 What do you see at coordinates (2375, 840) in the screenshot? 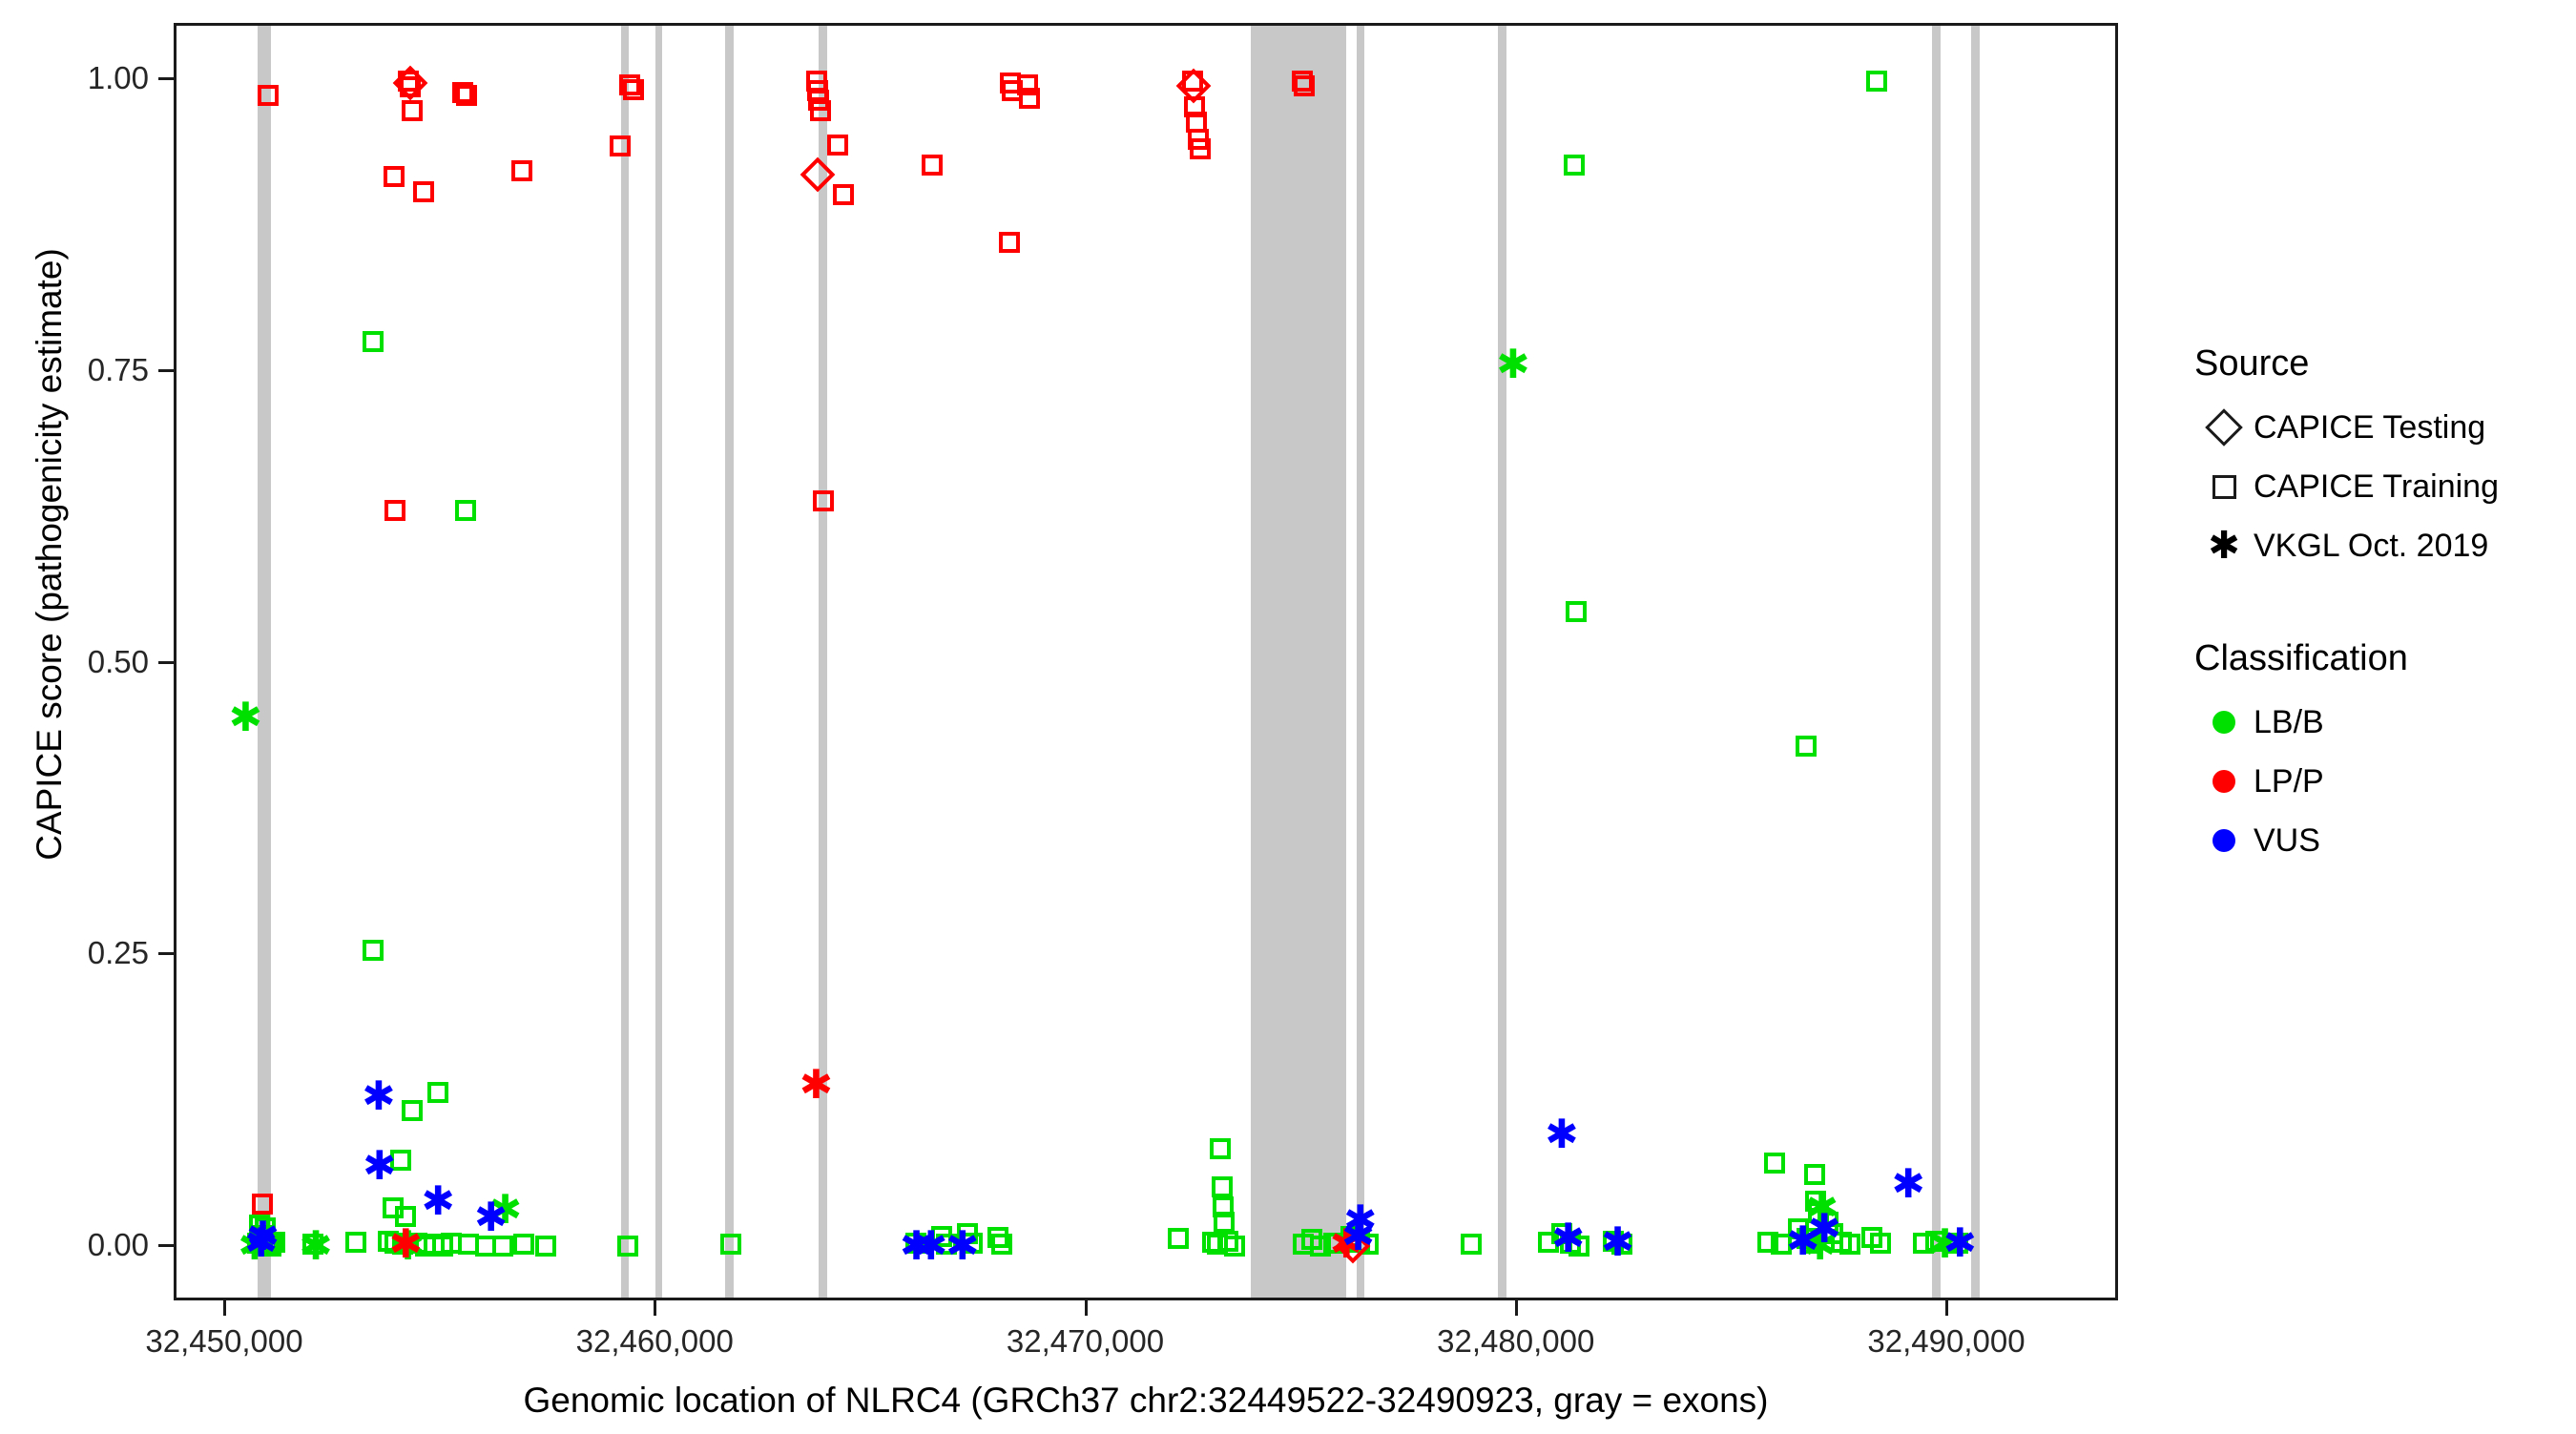
I see `legend-item-vus: VUS` at bounding box center [2375, 840].